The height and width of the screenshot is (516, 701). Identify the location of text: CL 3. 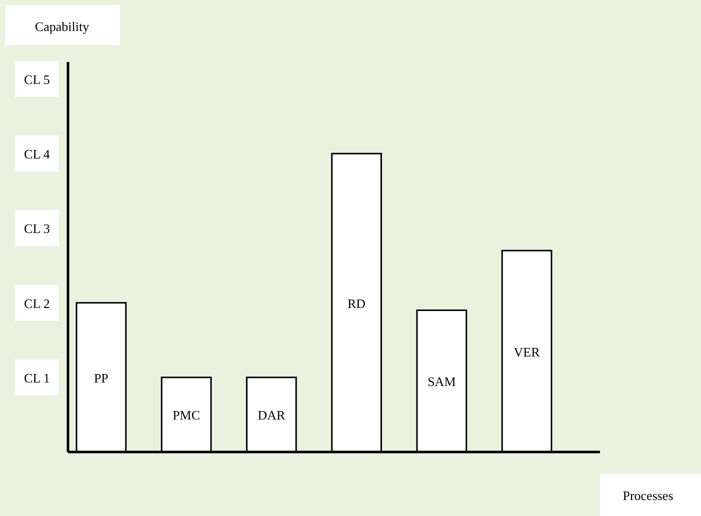
(37, 228).